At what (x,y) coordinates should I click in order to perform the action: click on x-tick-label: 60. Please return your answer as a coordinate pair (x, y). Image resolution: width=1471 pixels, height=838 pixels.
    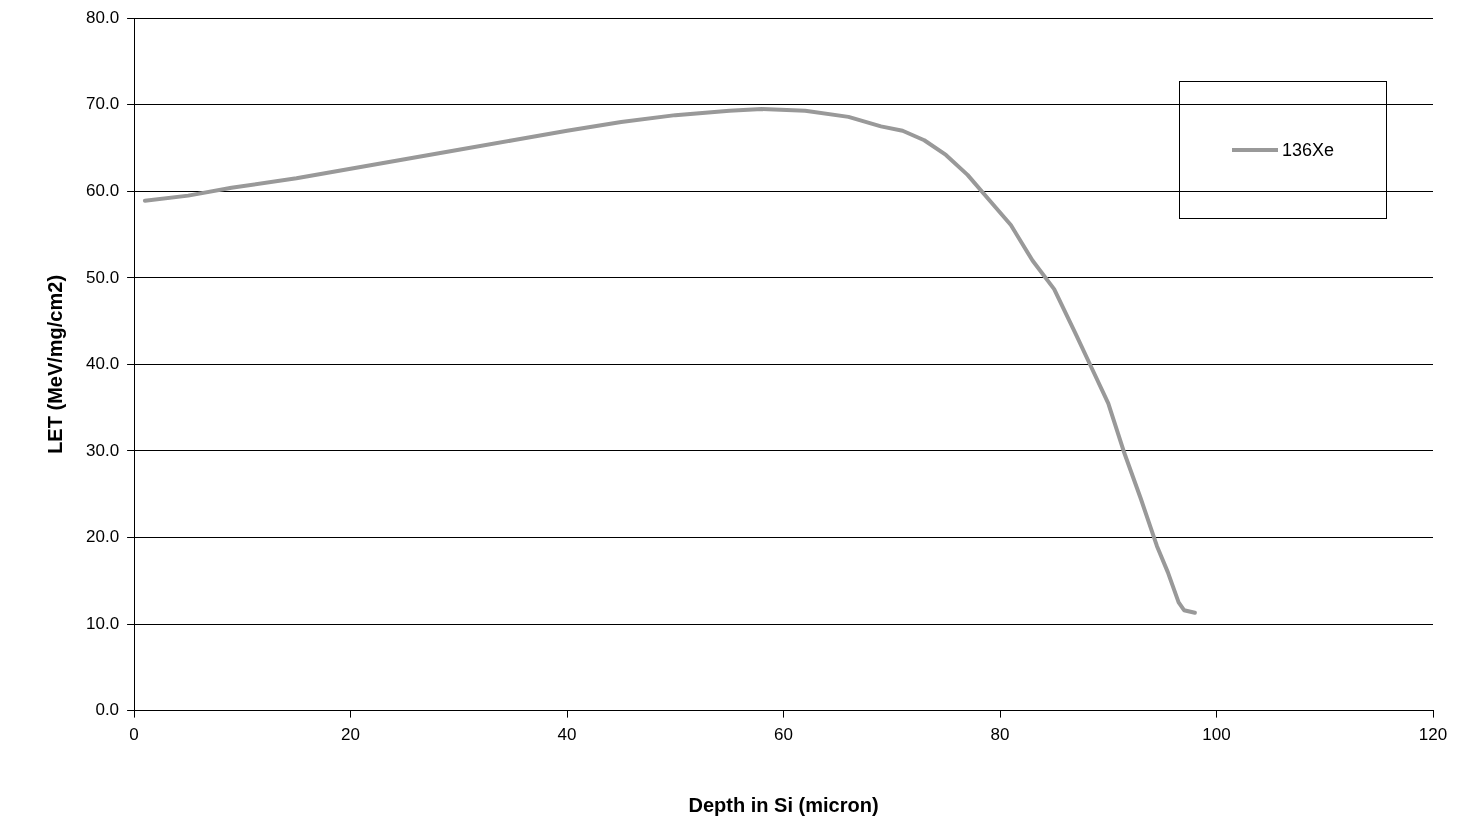
    Looking at the image, I should click on (783, 735).